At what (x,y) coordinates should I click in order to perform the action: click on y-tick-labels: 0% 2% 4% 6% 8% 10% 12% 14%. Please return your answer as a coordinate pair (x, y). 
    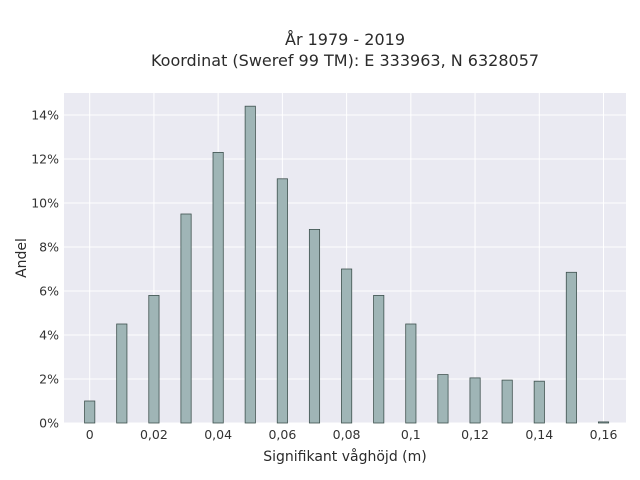
    Looking at the image, I should click on (45, 269).